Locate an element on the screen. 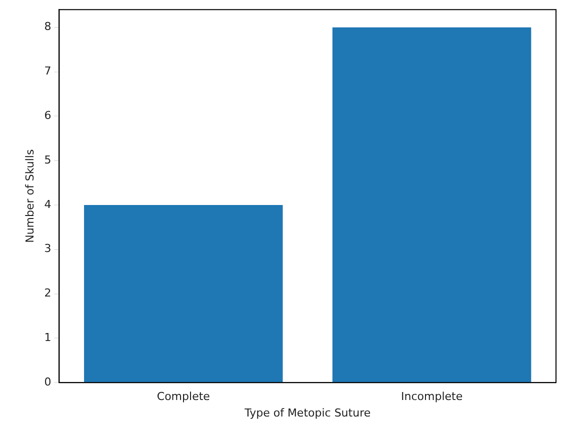 Image resolution: width=570 pixels, height=424 pixels. y-tick-label: 1 is located at coordinates (48, 337).